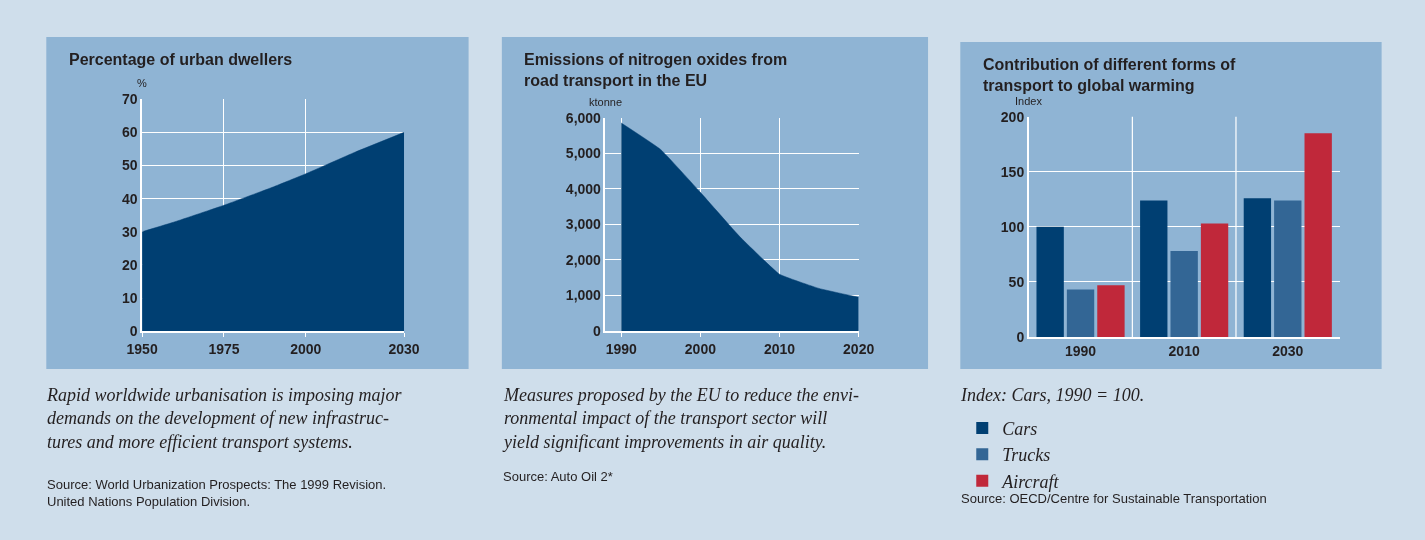 The height and width of the screenshot is (540, 1425). I want to click on legend-label: Cars, so click(1020, 428).